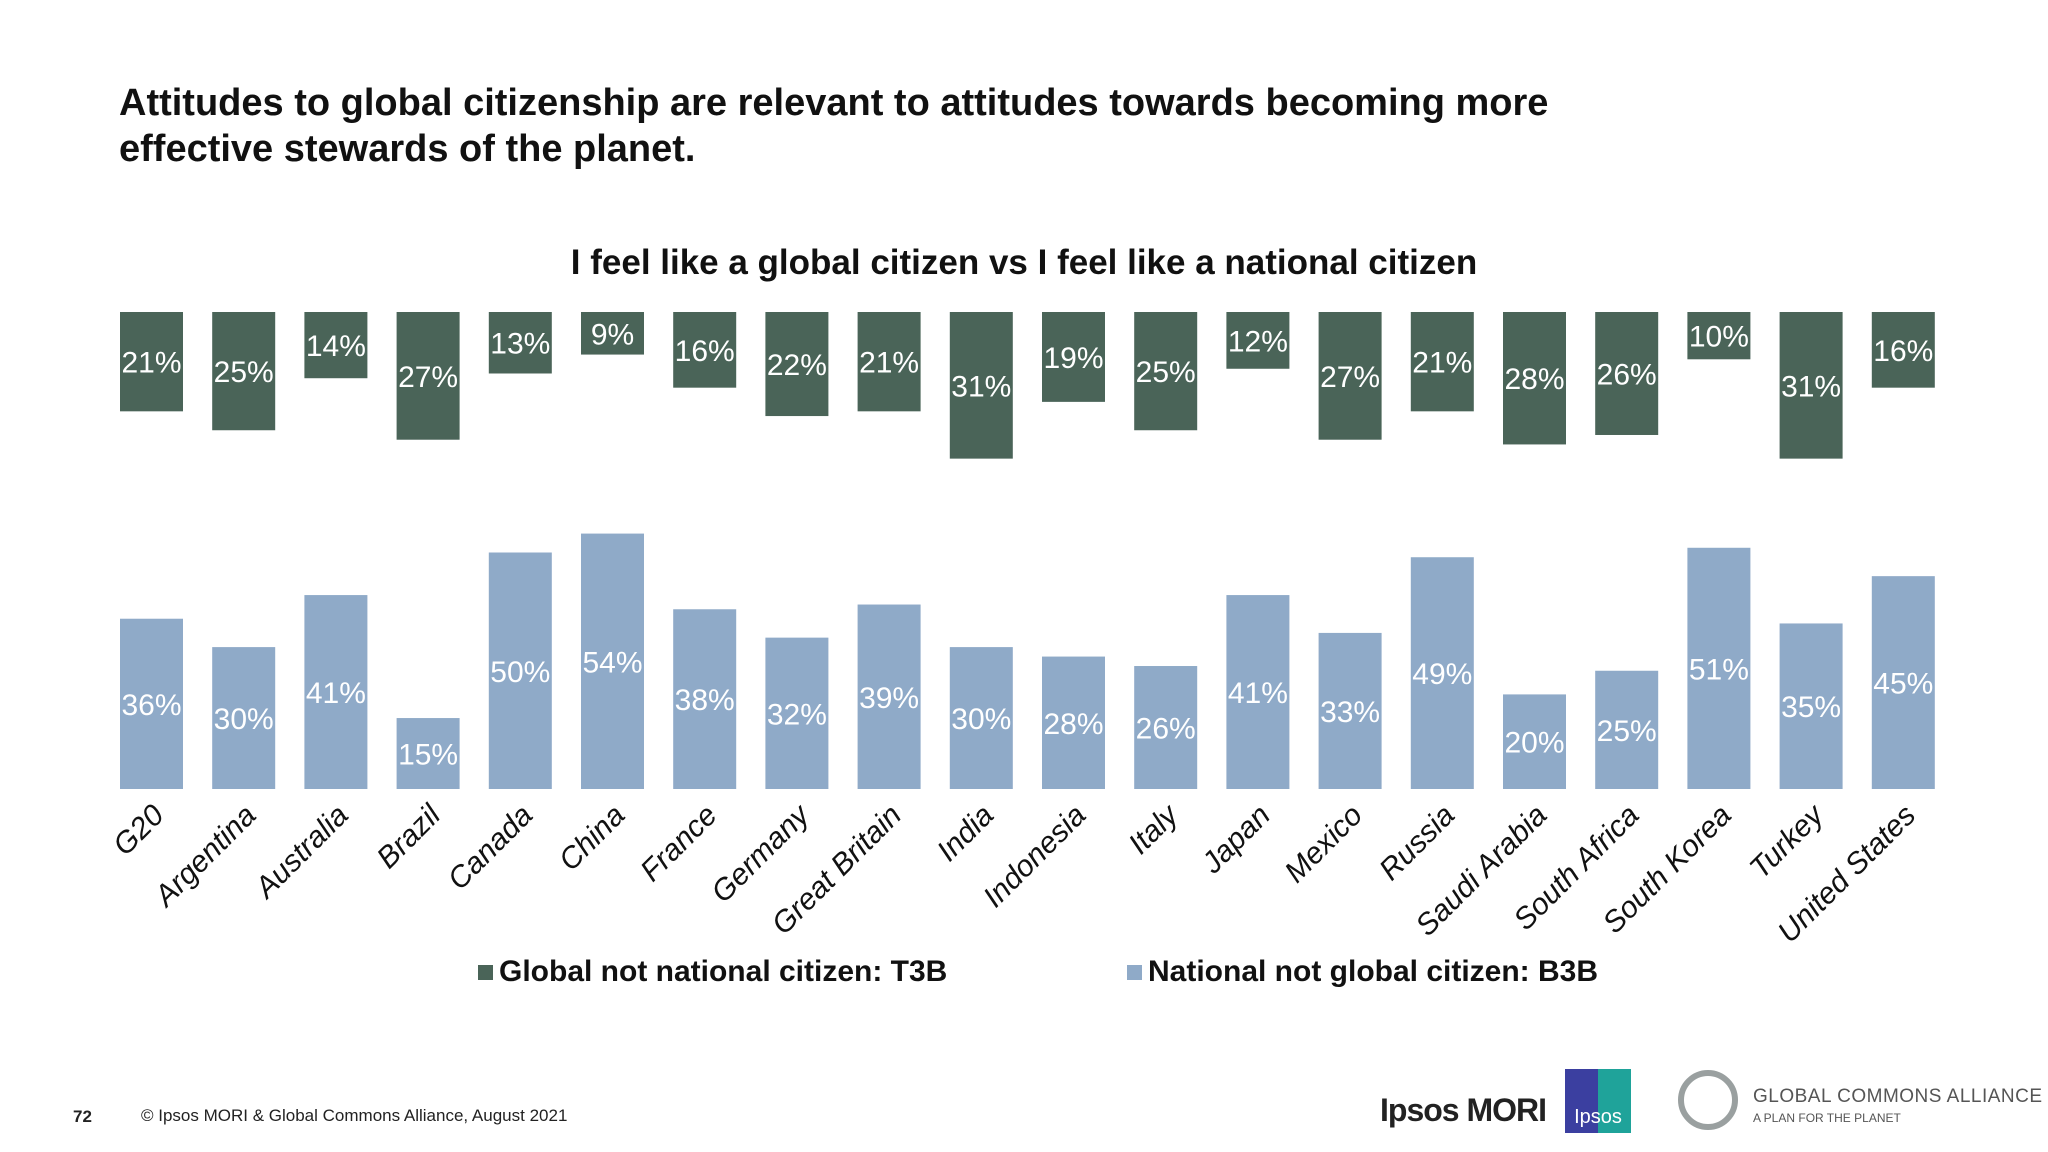 The width and height of the screenshot is (2048, 1152). What do you see at coordinates (1463, 1110) in the screenshot?
I see `ipsos-mori-logo: Ipsos MORI` at bounding box center [1463, 1110].